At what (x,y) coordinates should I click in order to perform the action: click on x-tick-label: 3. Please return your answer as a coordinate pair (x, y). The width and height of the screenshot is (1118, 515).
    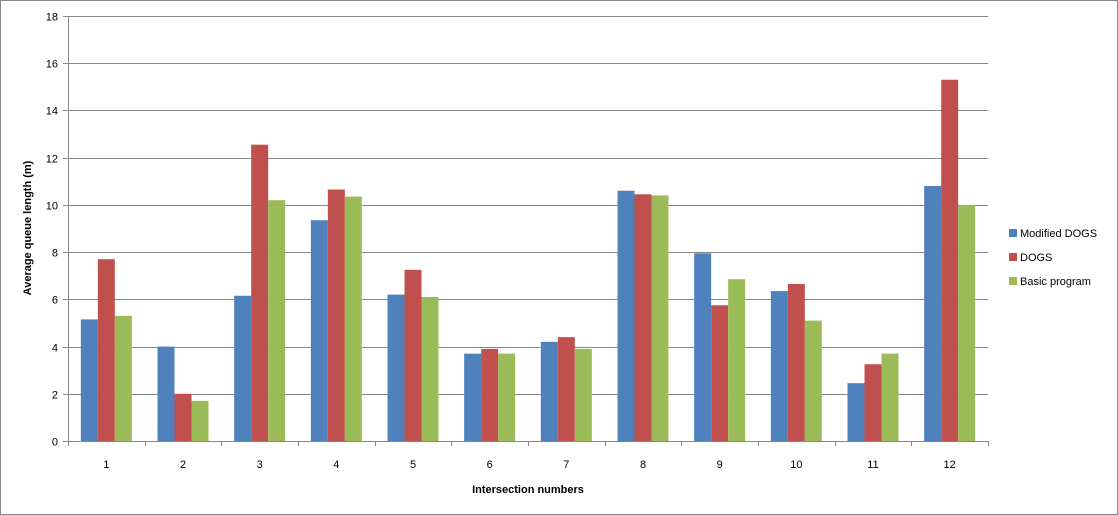
    Looking at the image, I should click on (260, 465).